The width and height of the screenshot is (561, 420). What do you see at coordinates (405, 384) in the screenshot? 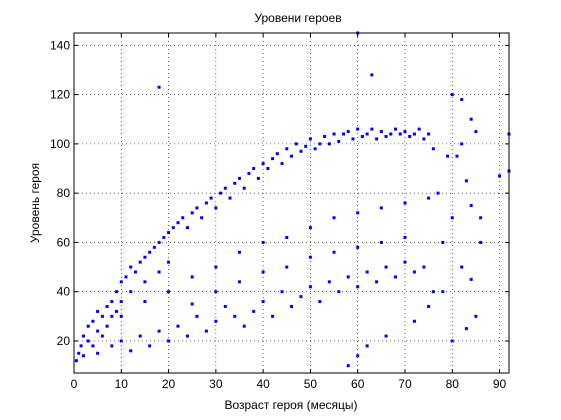
I see `x-tick-label: 70` at bounding box center [405, 384].